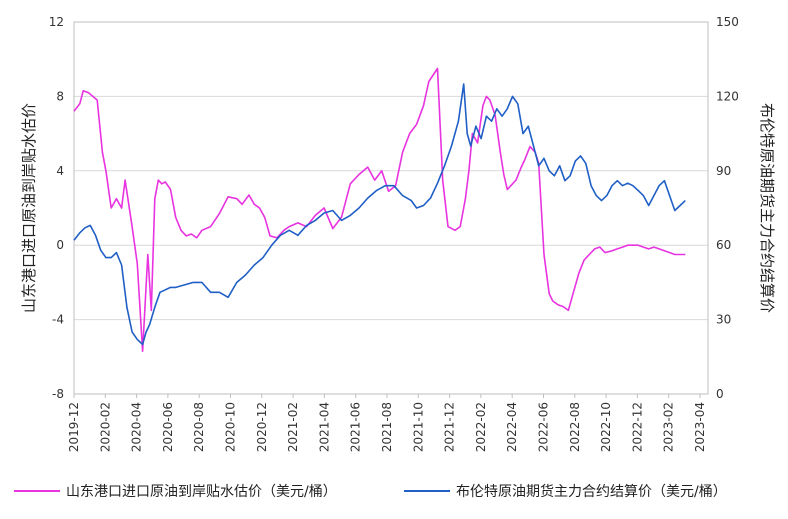  I want to click on x-tick-label: 2022-10, so click(606, 427).